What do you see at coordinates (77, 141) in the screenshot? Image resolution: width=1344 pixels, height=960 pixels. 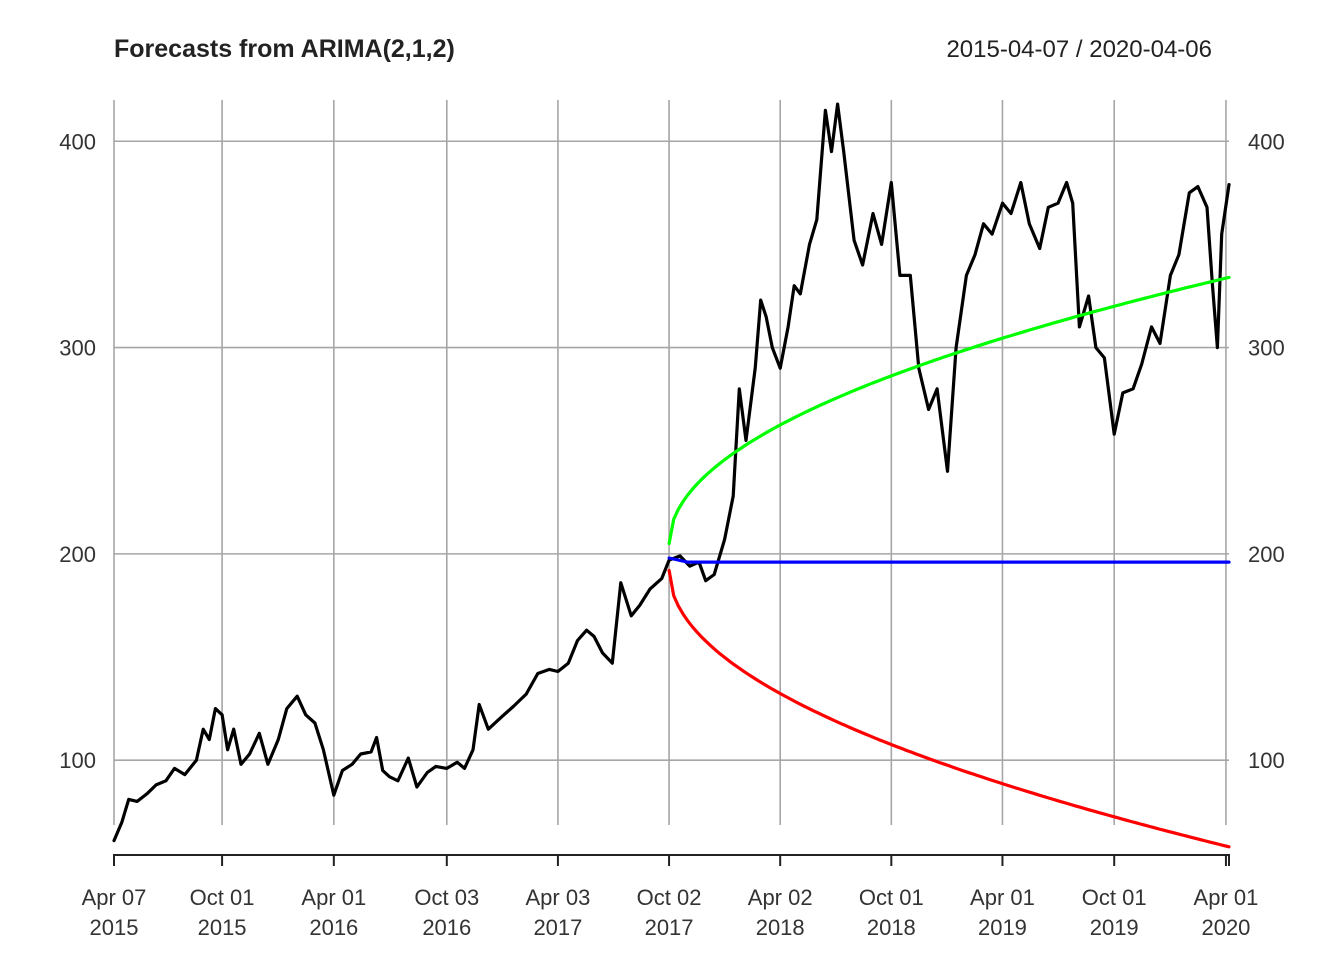 I see `y-tick-label-left: 400` at bounding box center [77, 141].